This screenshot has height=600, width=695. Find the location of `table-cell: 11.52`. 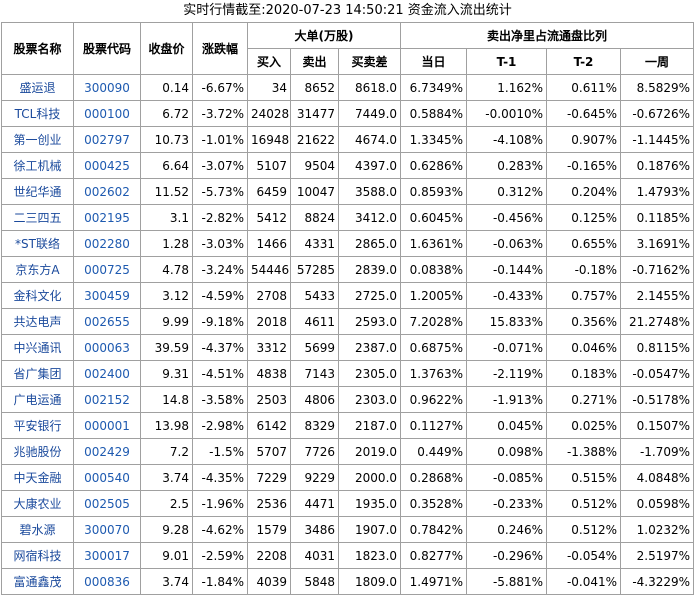

table-cell: 11.52 is located at coordinates (166, 191).